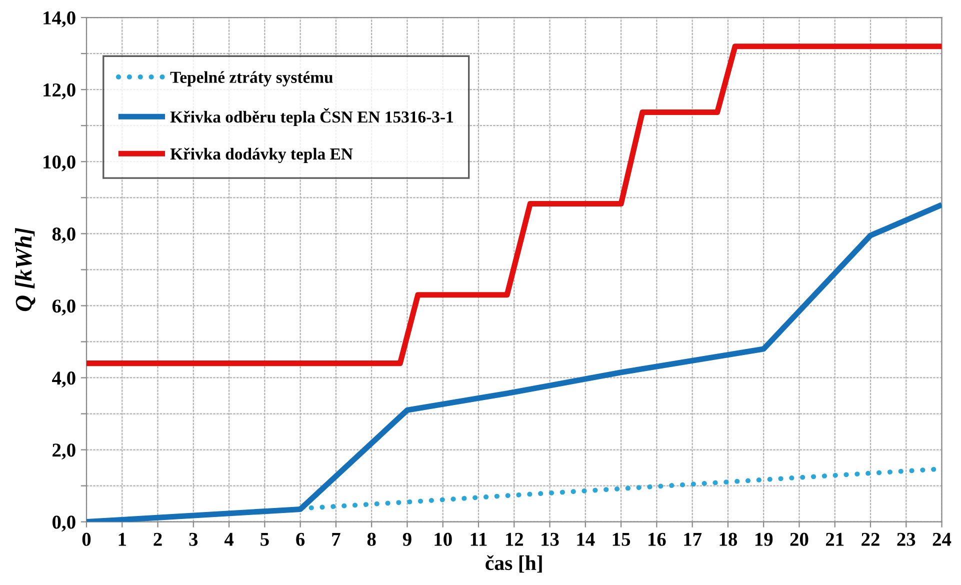  Describe the element at coordinates (229, 539) in the screenshot. I see `x-tick-label: 4` at that location.